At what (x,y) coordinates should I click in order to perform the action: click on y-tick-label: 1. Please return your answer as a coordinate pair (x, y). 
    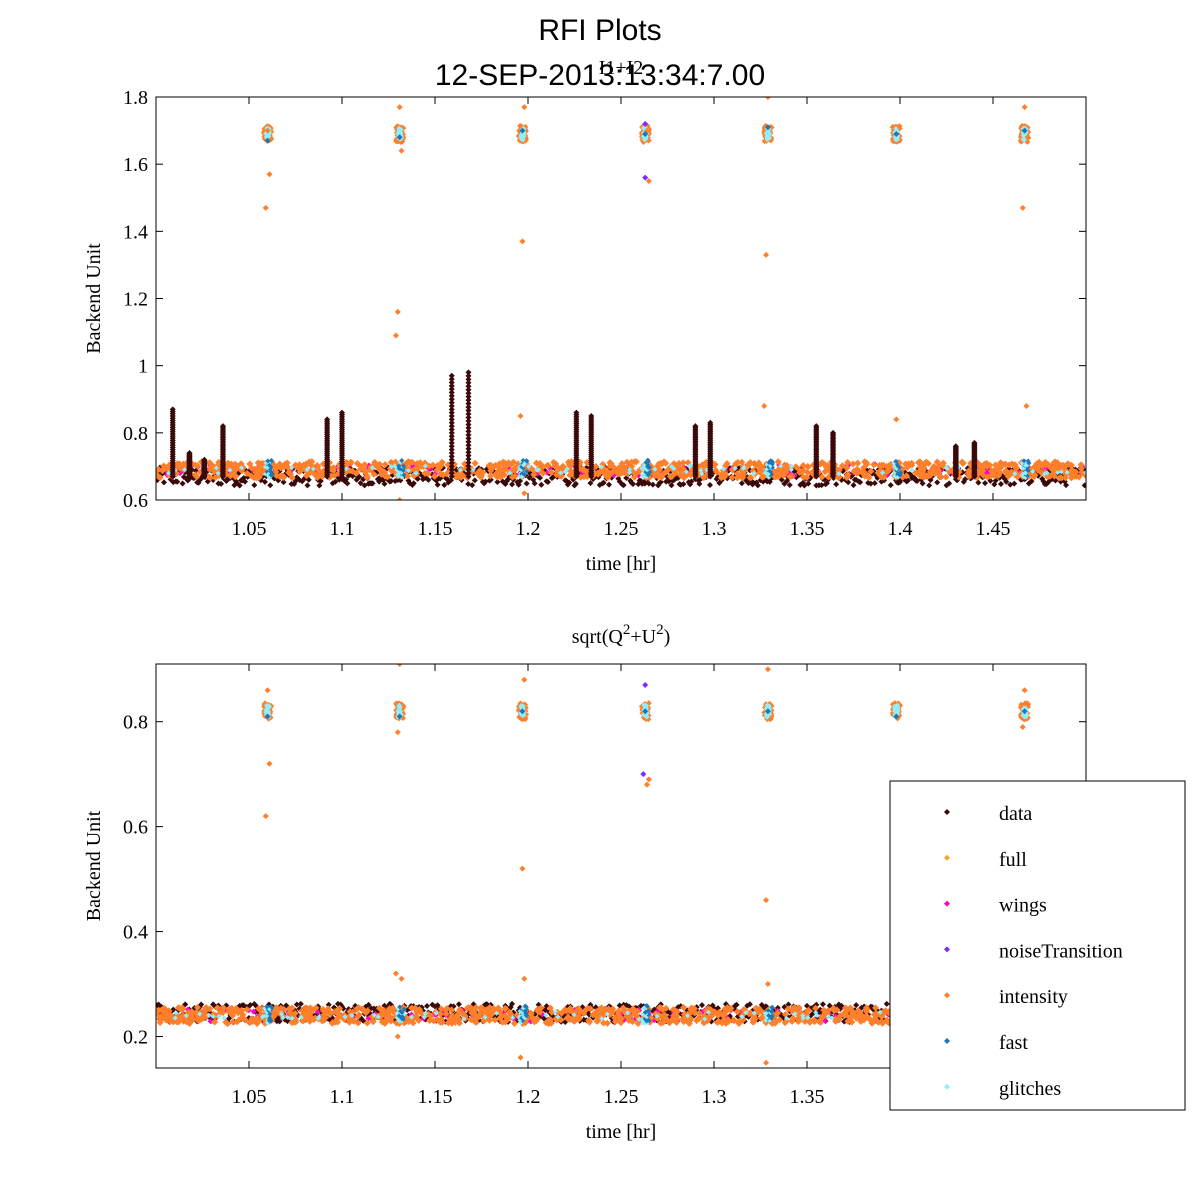
    Looking at the image, I should click on (143, 367).